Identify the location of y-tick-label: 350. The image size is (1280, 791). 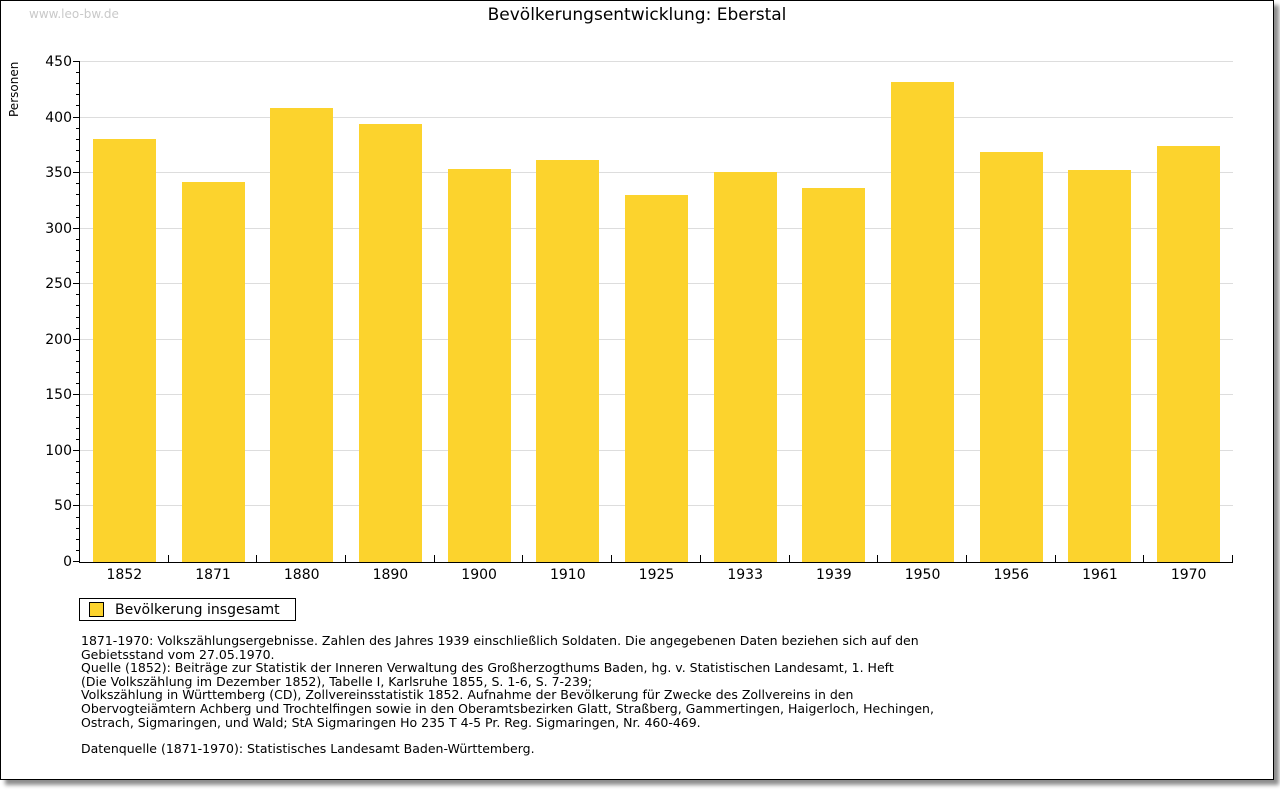
(58, 173).